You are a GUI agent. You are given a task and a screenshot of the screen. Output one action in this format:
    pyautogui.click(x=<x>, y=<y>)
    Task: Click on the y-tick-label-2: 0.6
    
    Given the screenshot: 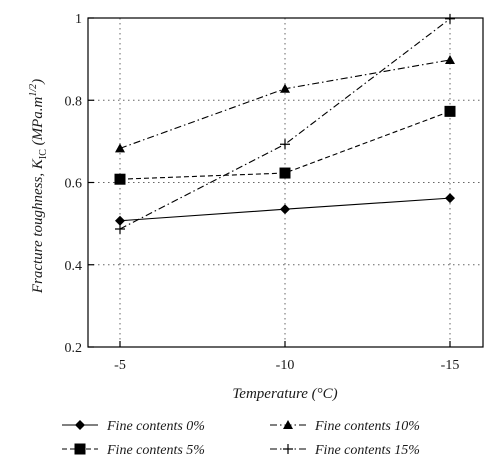 What is the action you would take?
    pyautogui.click(x=74, y=184)
    